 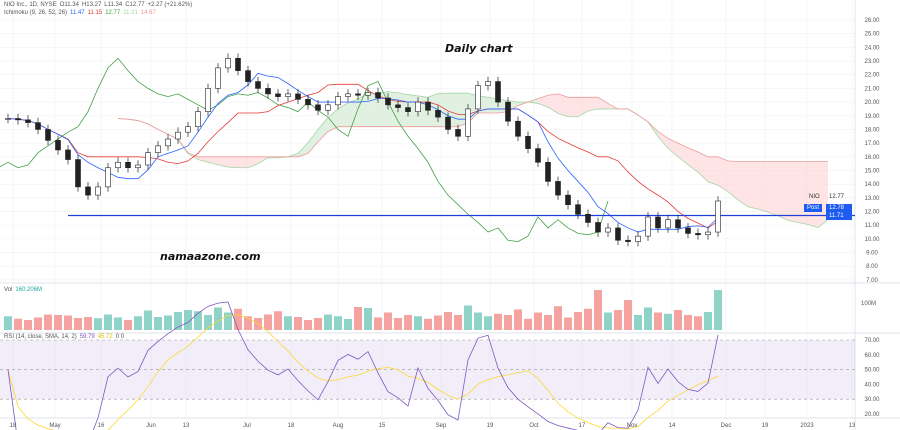 What do you see at coordinates (87, 337) in the screenshot?
I see `rsi-value: 59.79` at bounding box center [87, 337].